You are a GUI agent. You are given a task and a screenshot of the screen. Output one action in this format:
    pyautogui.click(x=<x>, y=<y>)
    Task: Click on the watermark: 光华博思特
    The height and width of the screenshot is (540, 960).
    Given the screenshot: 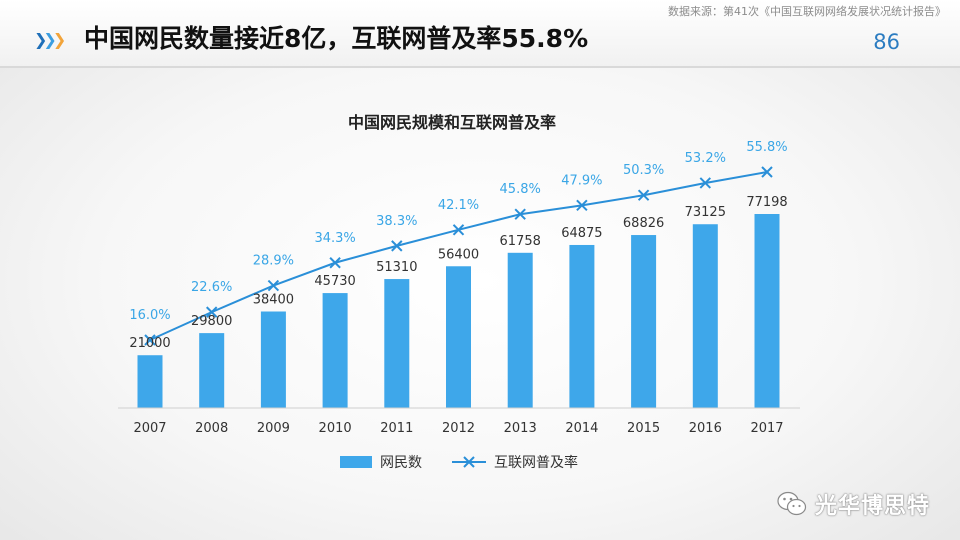 What is the action you would take?
    pyautogui.click(x=853, y=504)
    